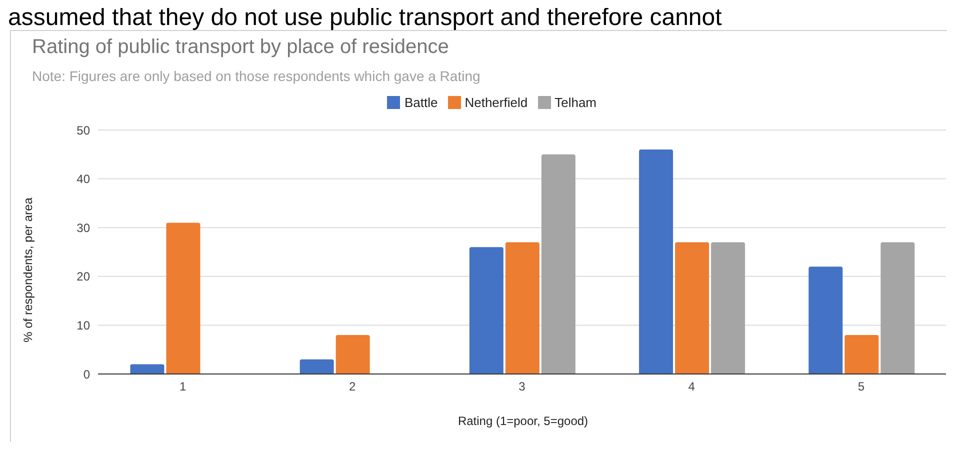 The height and width of the screenshot is (450, 955). I want to click on x-tick-label: 3, so click(522, 387).